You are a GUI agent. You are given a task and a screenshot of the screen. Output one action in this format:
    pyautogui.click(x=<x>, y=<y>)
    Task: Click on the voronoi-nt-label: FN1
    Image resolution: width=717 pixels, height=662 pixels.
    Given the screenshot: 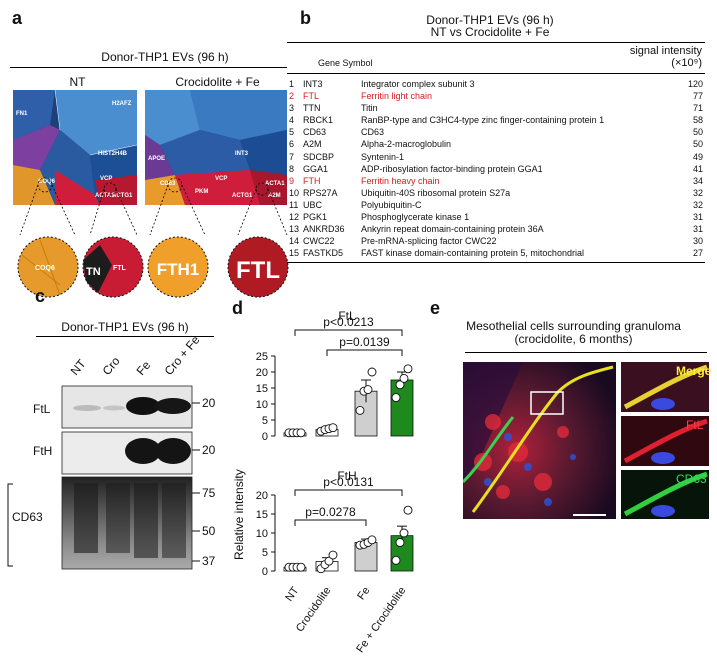 What is the action you would take?
    pyautogui.click(x=22, y=114)
    